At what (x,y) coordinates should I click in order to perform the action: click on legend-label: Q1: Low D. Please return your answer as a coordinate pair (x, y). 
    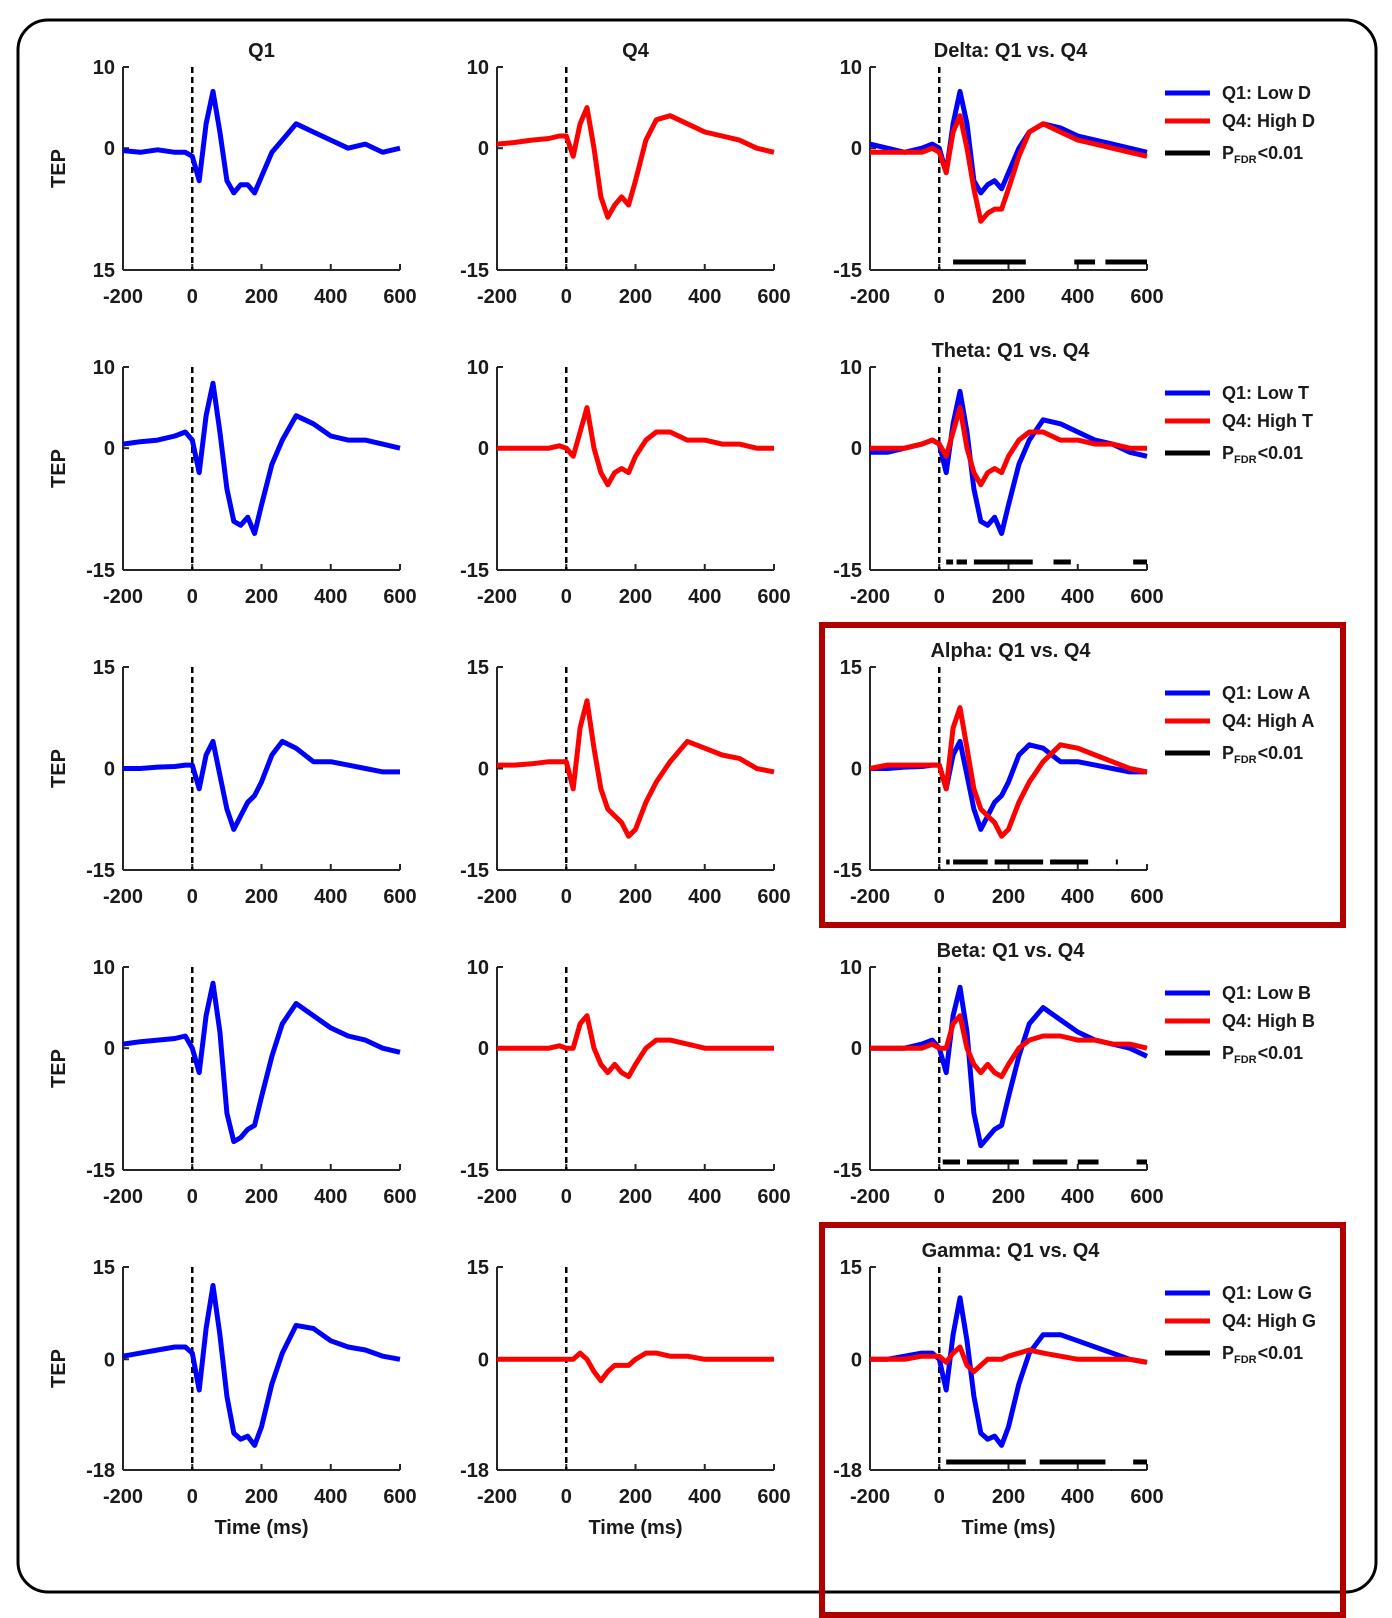
    Looking at the image, I should click on (1266, 93).